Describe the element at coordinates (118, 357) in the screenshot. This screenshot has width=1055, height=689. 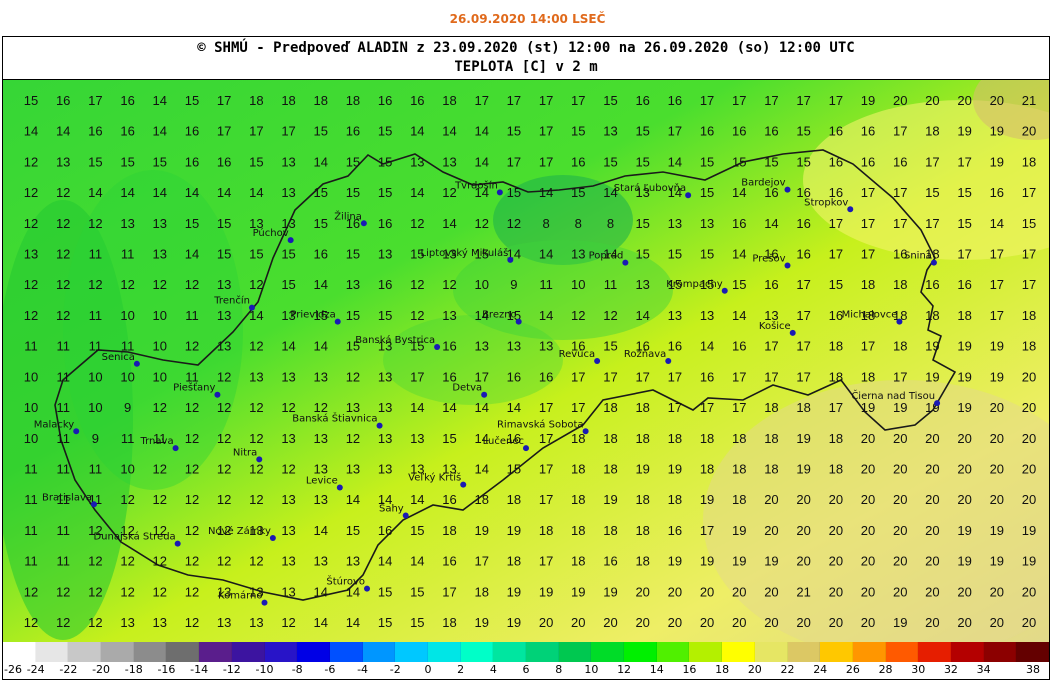
I see `city-label: Senica` at that location.